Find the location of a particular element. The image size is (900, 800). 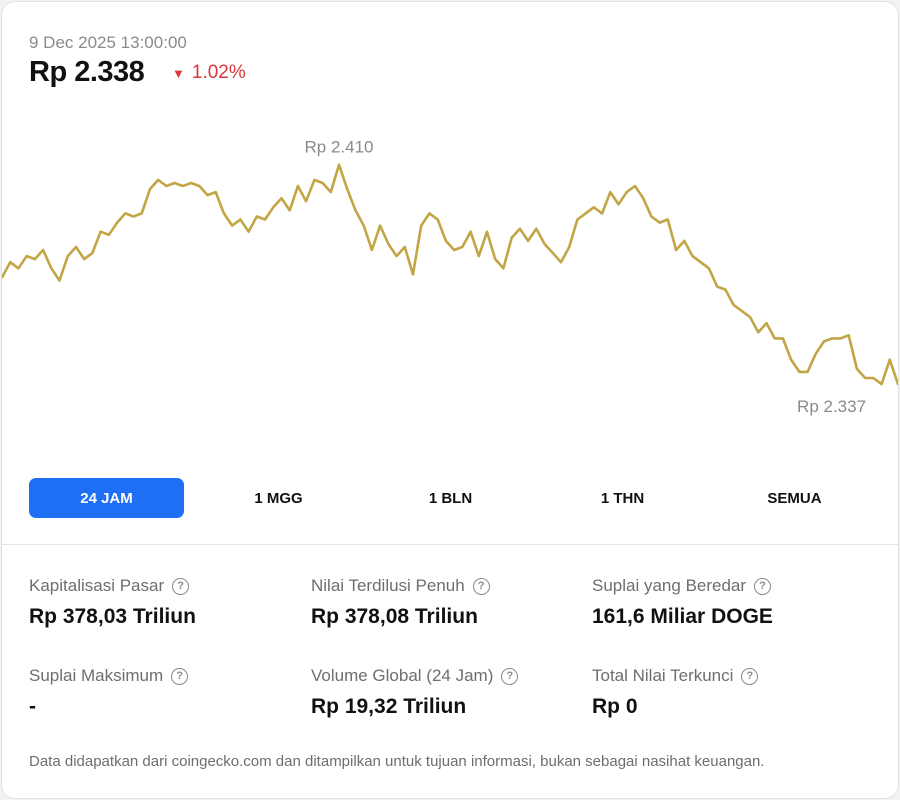

stat-value: Rp 19,32 Triliun is located at coordinates (389, 706).